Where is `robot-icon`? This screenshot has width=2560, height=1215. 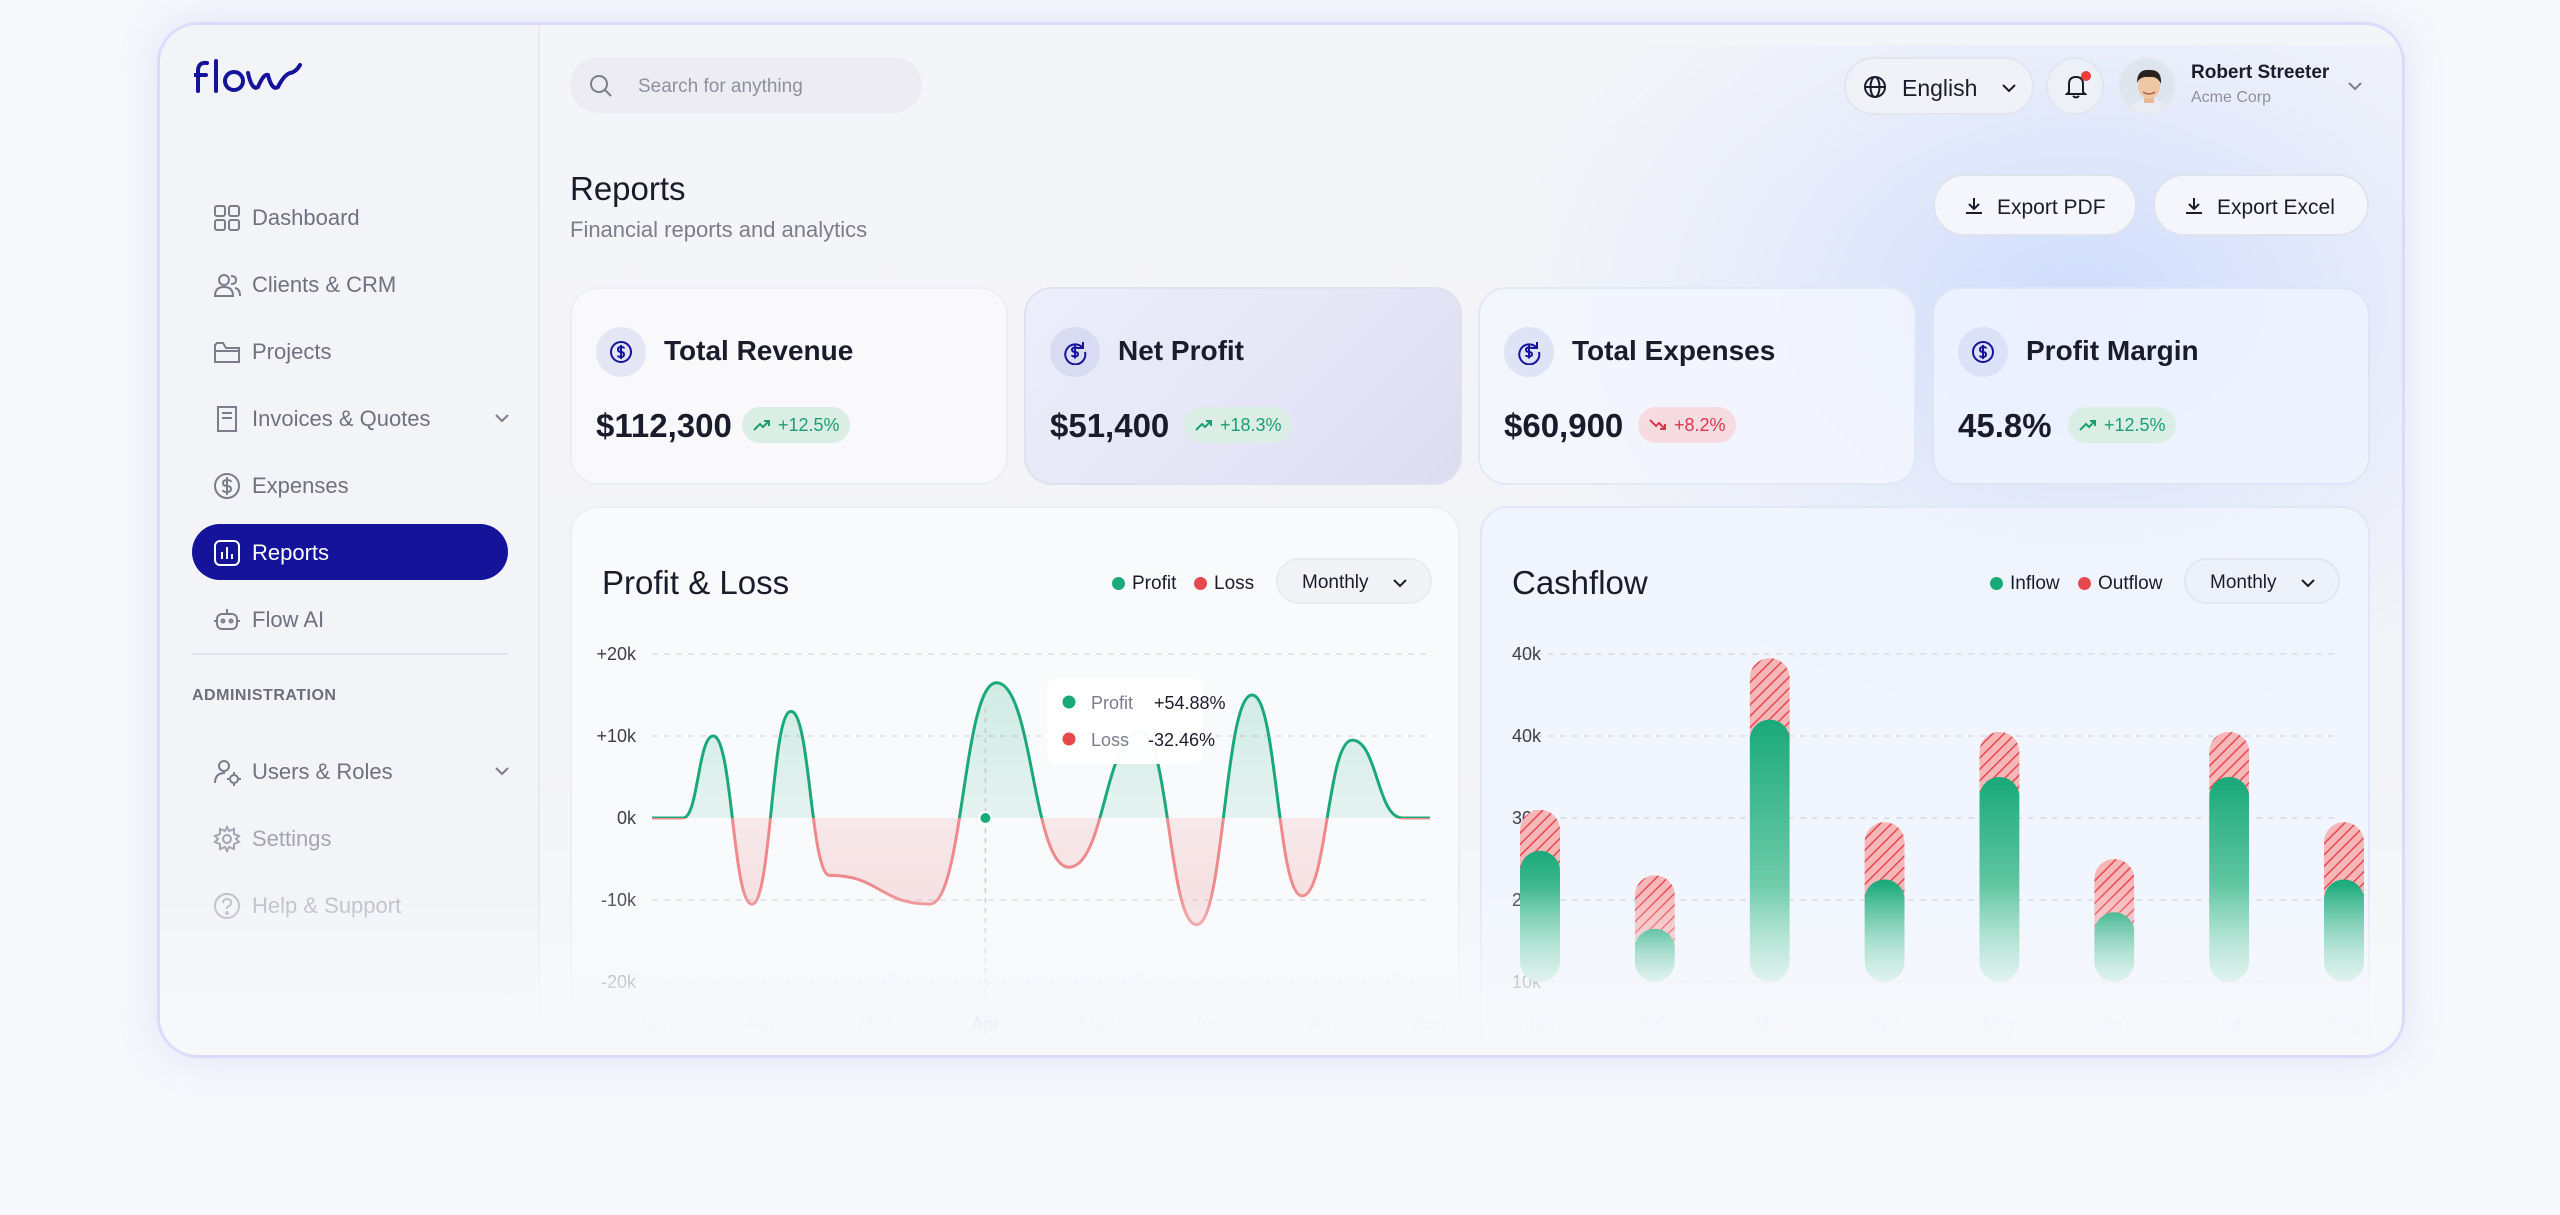 robot-icon is located at coordinates (227, 619).